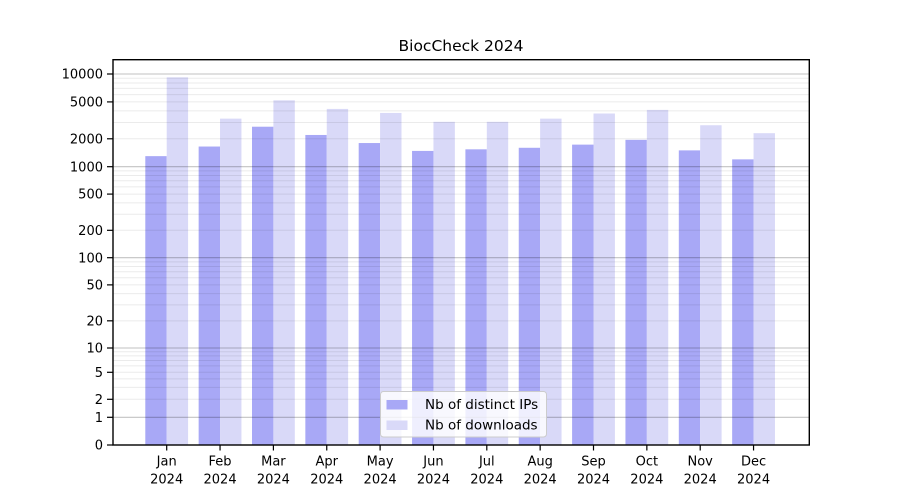 The height and width of the screenshot is (504, 900). I want to click on bar-downloads-apr, so click(337, 277).